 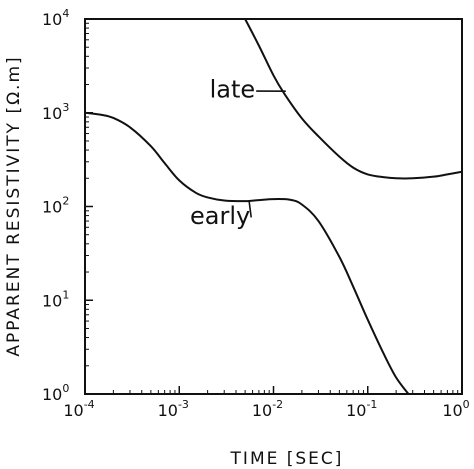 What do you see at coordinates (233, 90) in the screenshot?
I see `annotation-late: late` at bounding box center [233, 90].